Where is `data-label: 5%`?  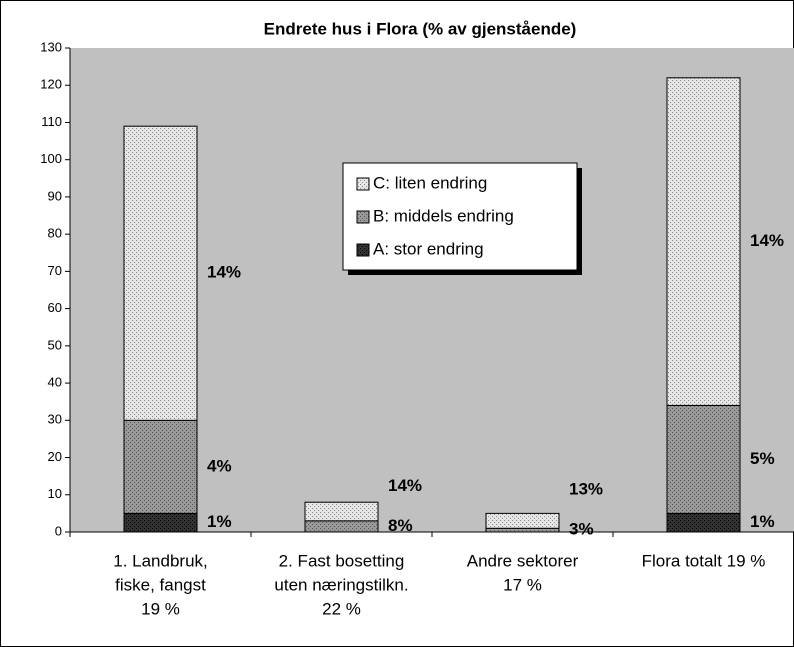 data-label: 5% is located at coordinates (762, 458).